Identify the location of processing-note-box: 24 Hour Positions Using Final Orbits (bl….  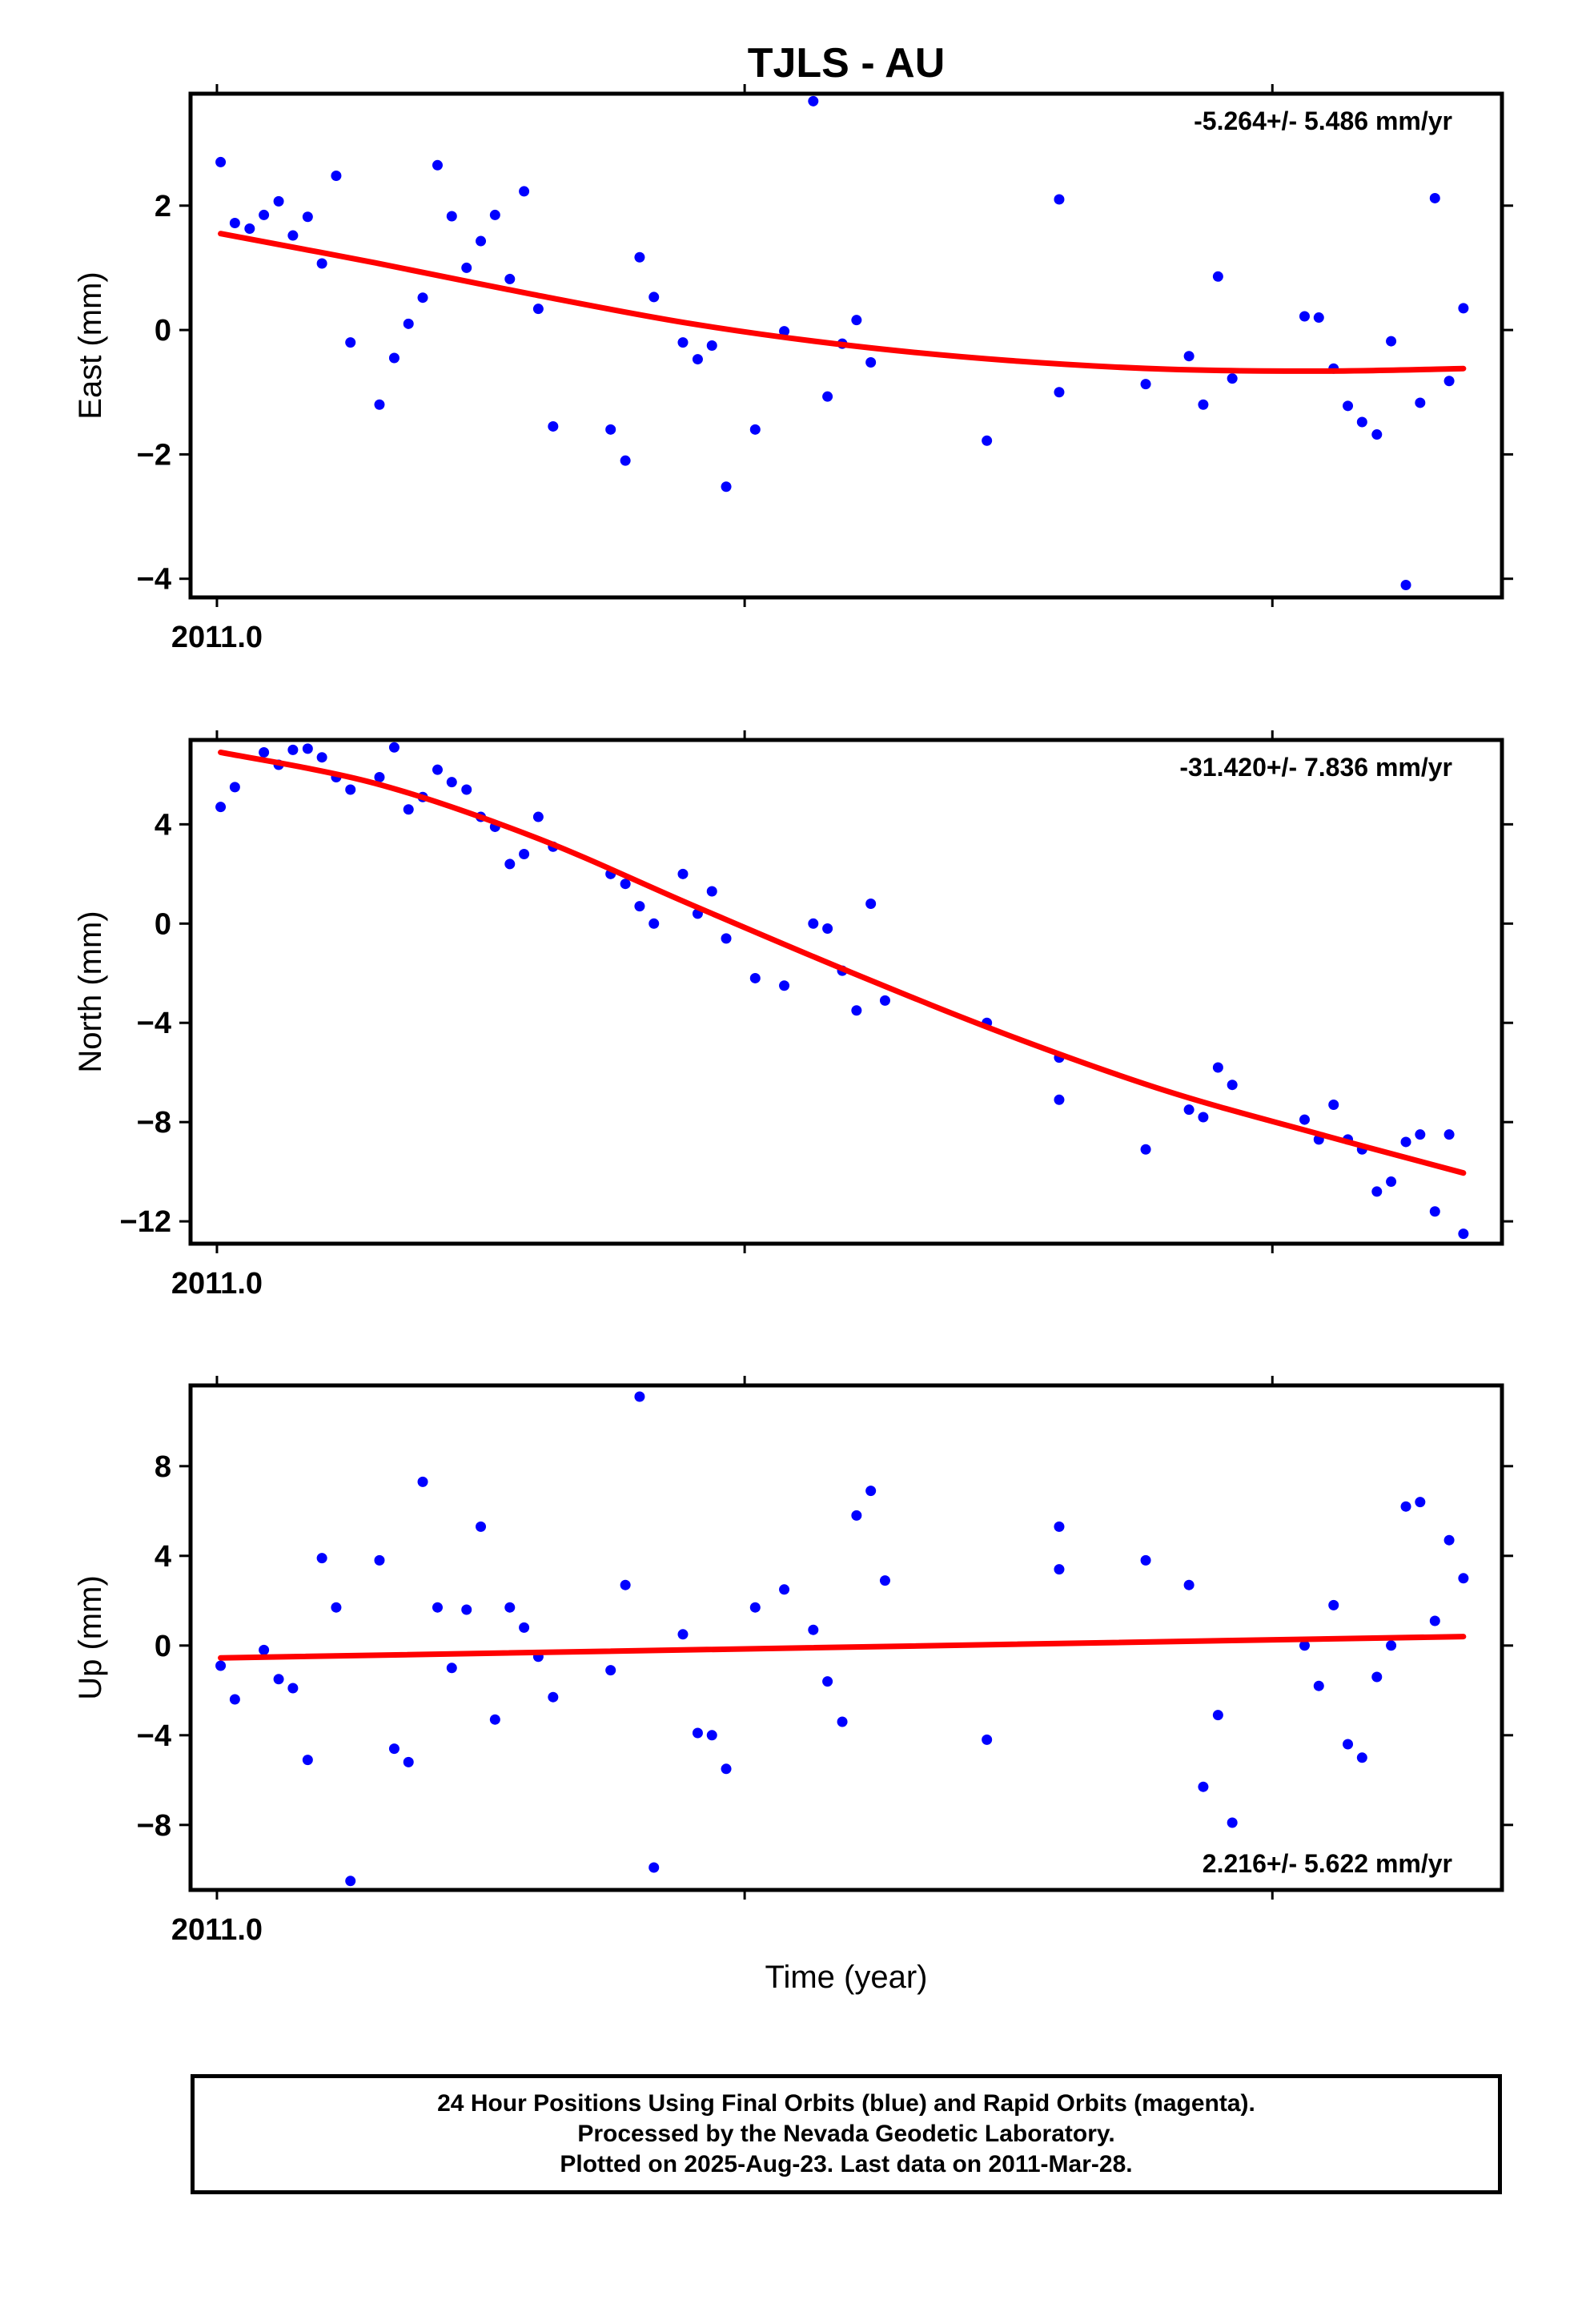
(847, 2134).